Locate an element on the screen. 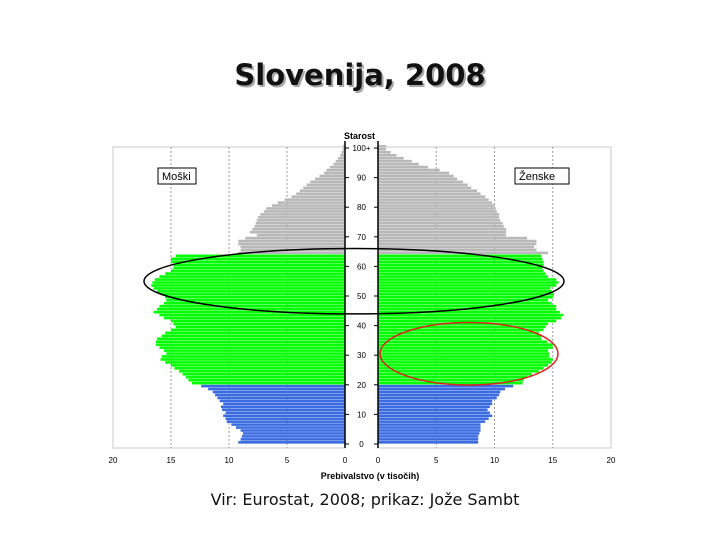 Image resolution: width=720 pixels, height=540 pixels. x-tick-label-left: 0 is located at coordinates (345, 460).